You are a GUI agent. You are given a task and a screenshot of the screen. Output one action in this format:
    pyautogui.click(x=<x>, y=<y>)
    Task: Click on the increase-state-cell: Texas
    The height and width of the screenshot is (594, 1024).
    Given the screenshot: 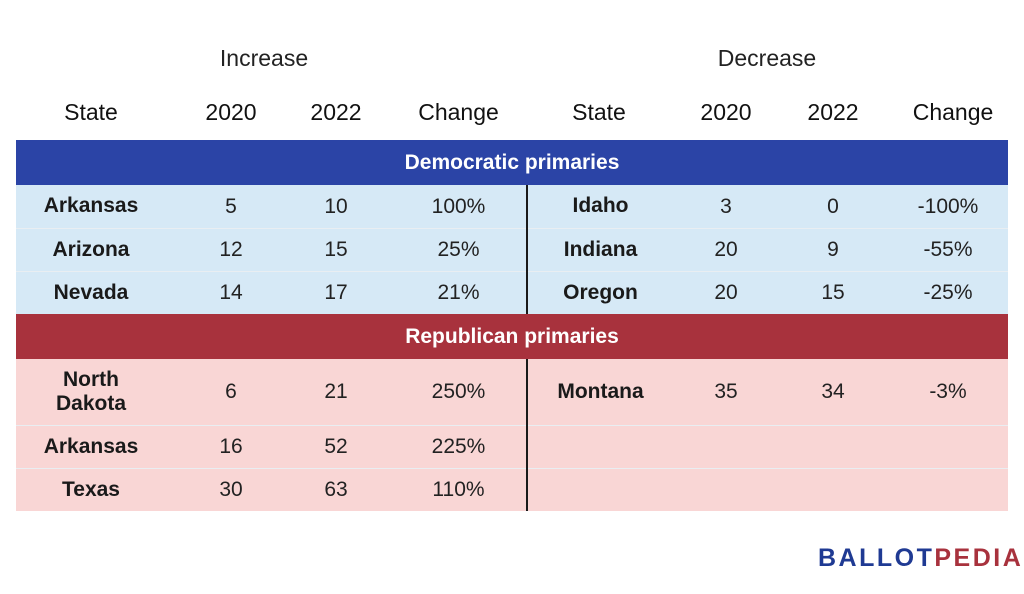 What is the action you would take?
    pyautogui.click(x=91, y=489)
    